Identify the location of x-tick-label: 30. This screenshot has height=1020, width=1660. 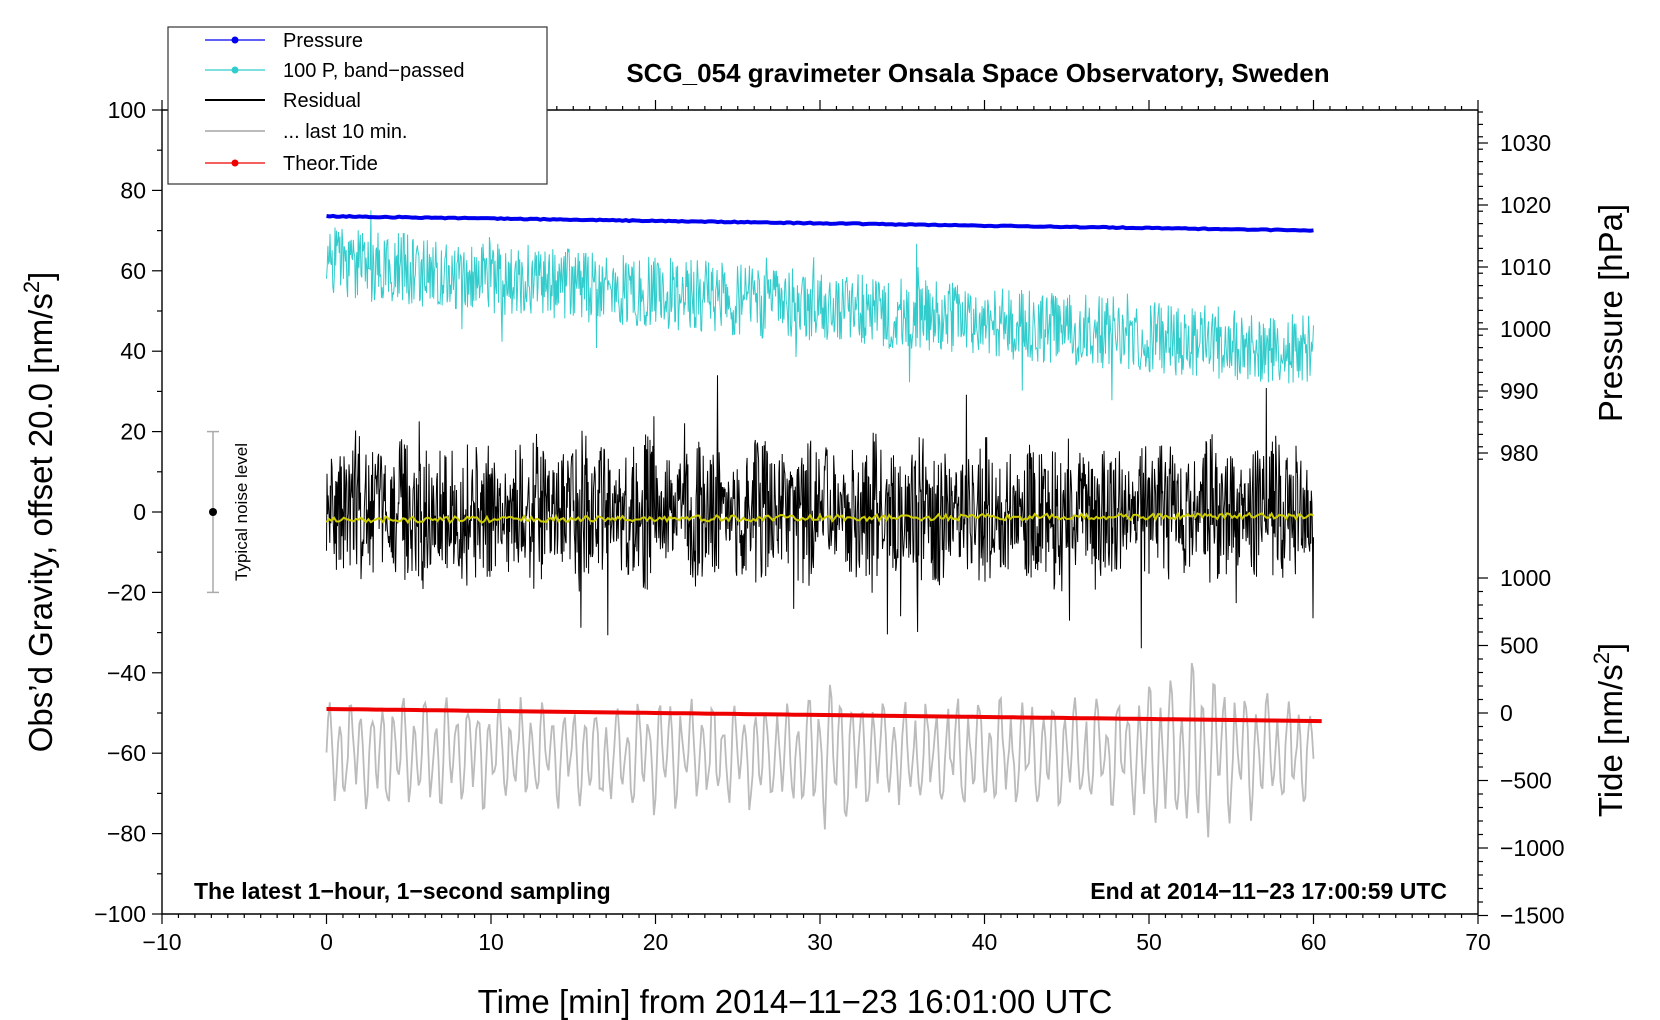
(820, 942).